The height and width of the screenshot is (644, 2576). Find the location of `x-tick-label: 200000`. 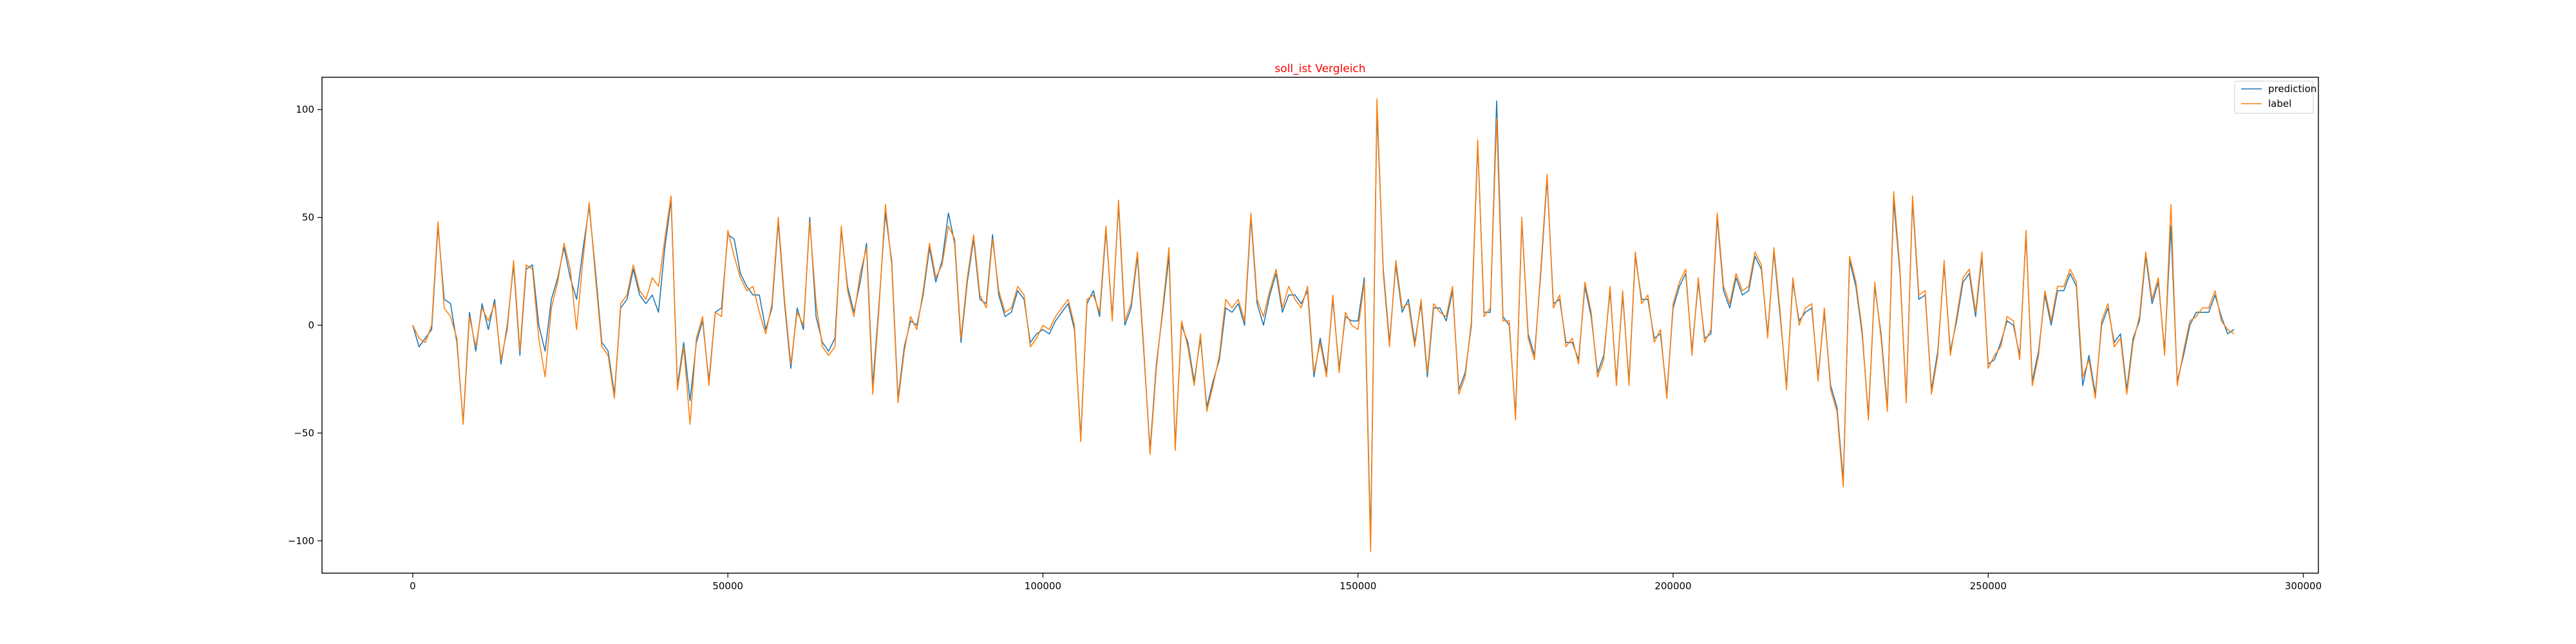

x-tick-label: 200000 is located at coordinates (1673, 586).